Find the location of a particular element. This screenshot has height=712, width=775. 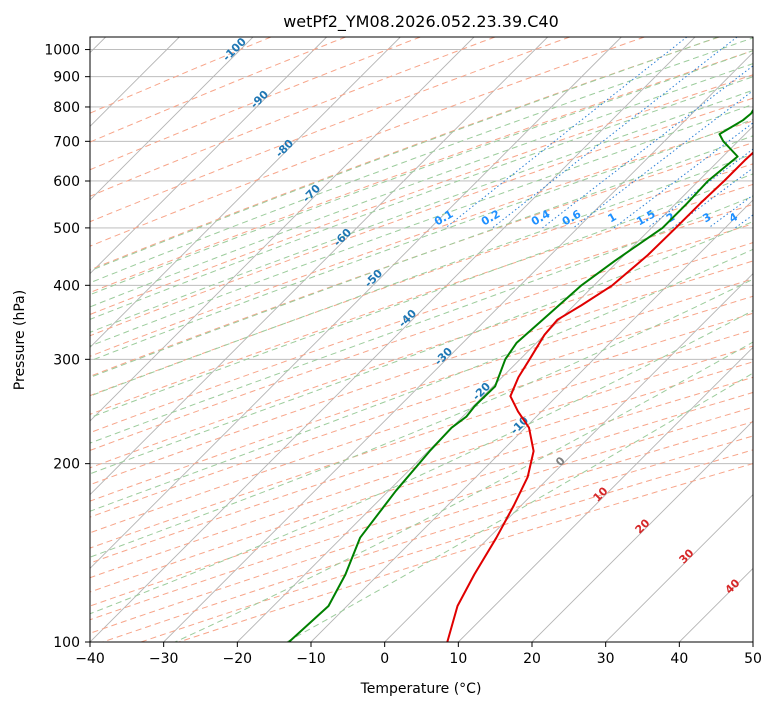

x-tick-label: 50 is located at coordinates (753, 659).